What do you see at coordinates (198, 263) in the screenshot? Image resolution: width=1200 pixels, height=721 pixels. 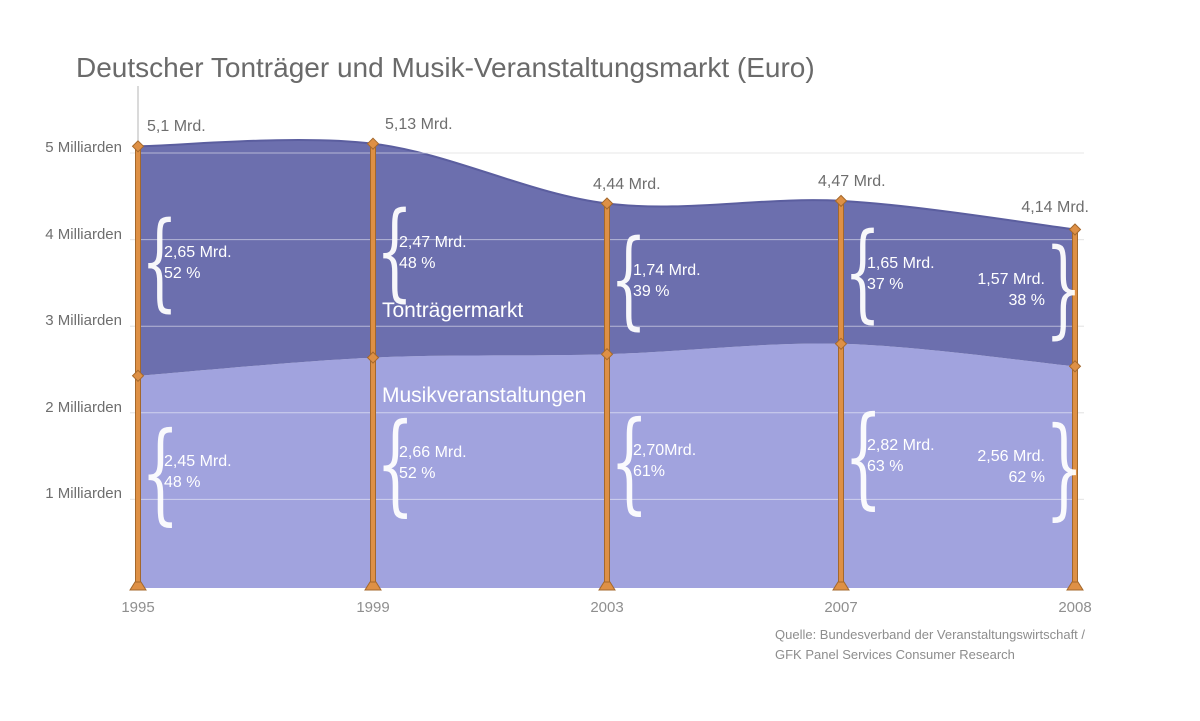 I see `segment-value-label: 2,65 Mrd. 52 %` at bounding box center [198, 263].